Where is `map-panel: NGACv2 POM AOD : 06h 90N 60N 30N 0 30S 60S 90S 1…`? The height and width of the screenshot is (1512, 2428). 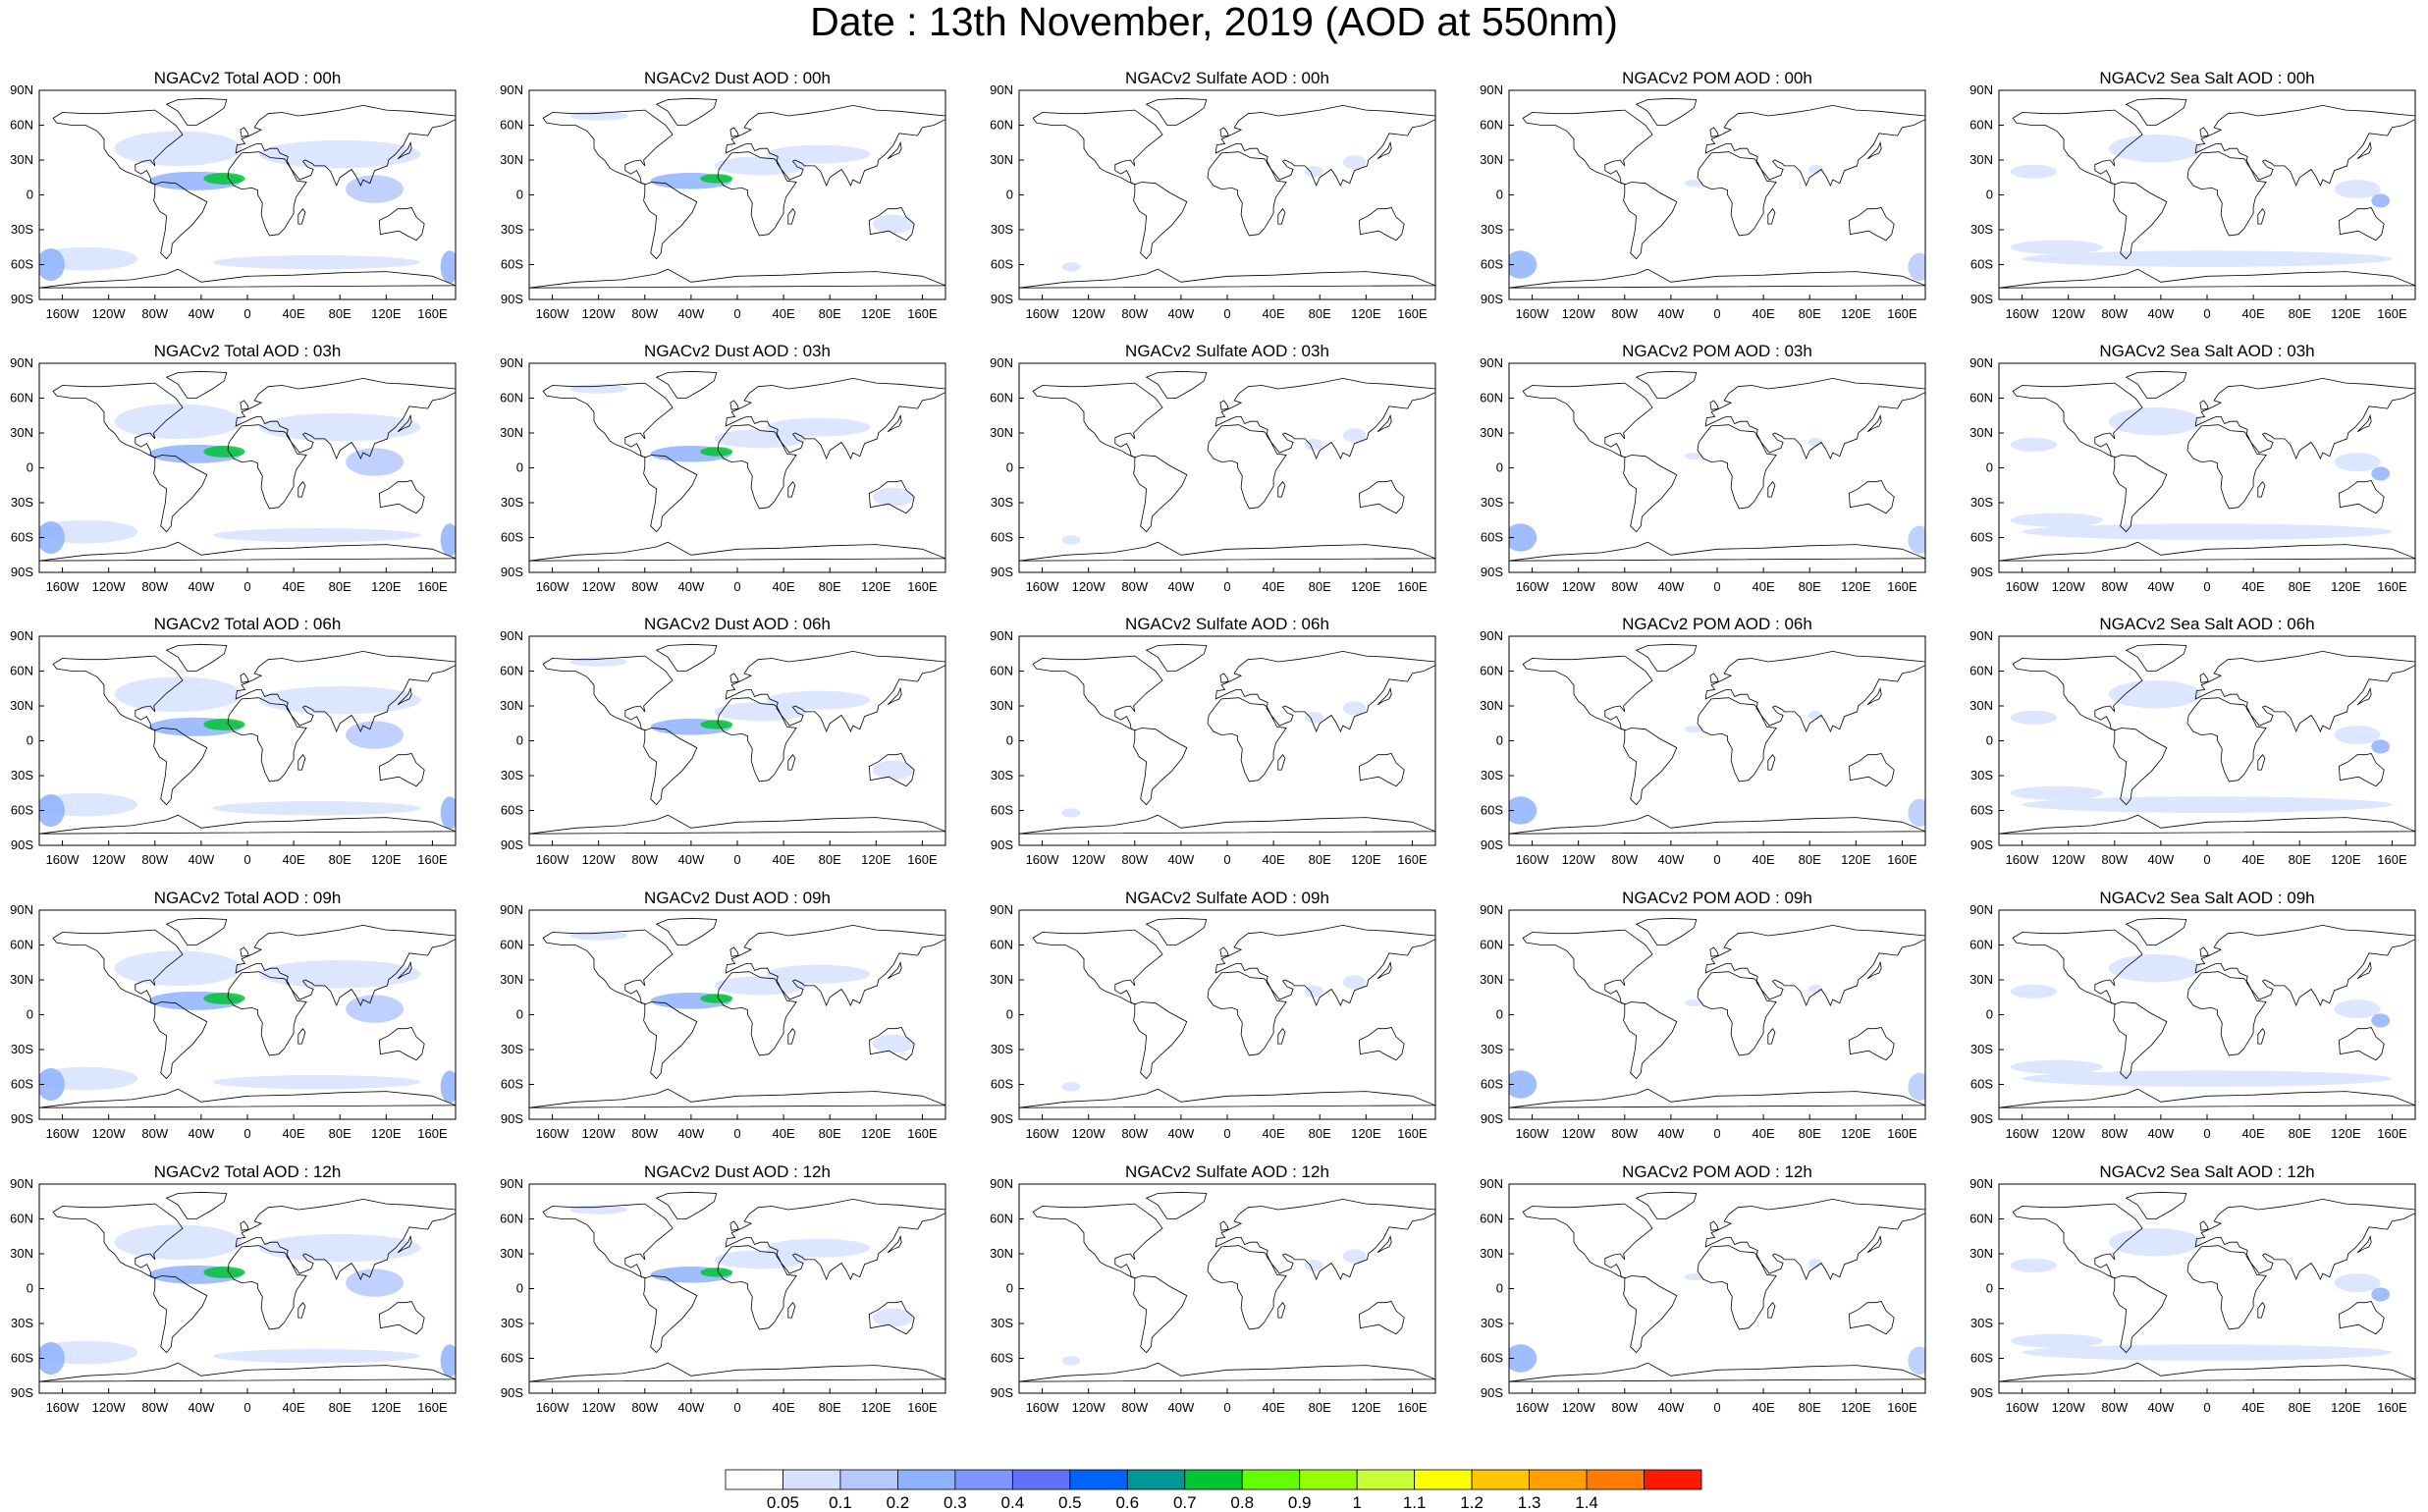
map-panel: NGACv2 POM AOD : 06h 90N 60N 30N 0 30S 60S 90S 1… is located at coordinates (1717, 749).